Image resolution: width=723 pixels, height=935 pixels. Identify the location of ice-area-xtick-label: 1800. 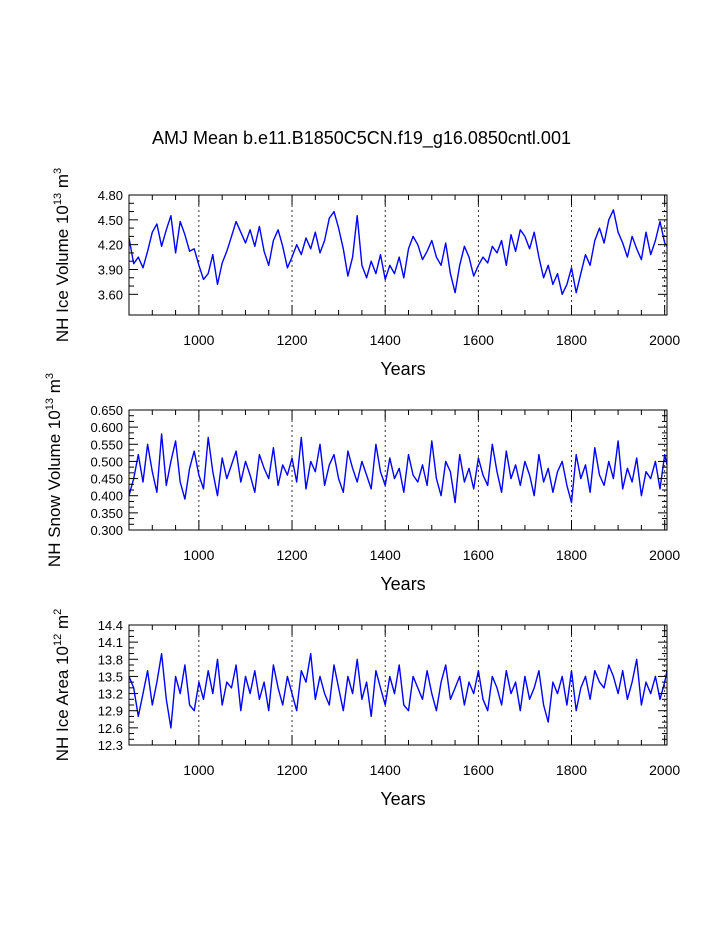
(571, 770).